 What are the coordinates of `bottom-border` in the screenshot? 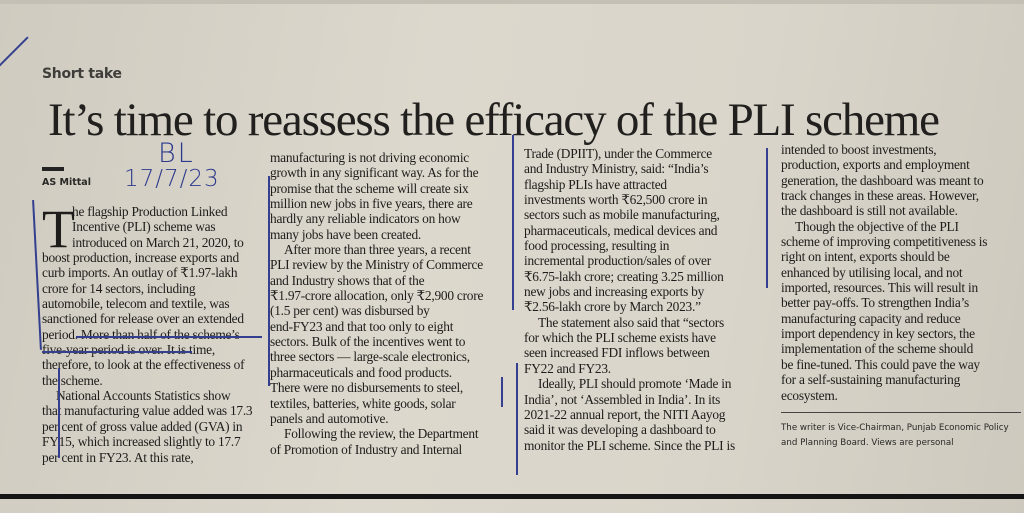 It's located at (512, 496).